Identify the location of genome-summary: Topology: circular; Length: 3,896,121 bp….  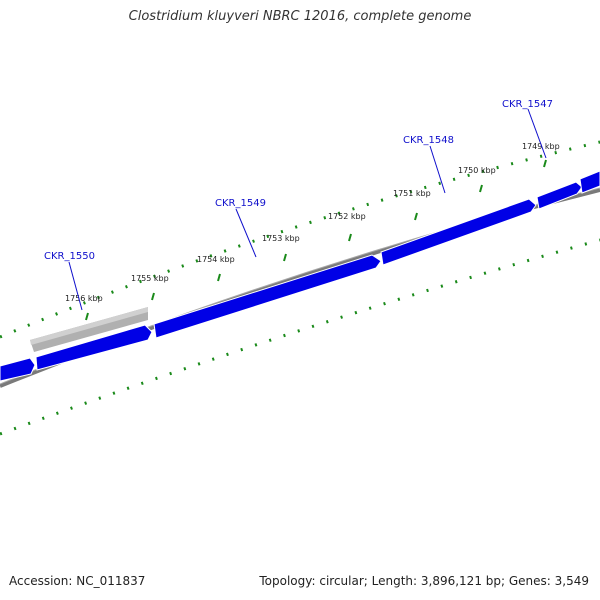
(424, 581).